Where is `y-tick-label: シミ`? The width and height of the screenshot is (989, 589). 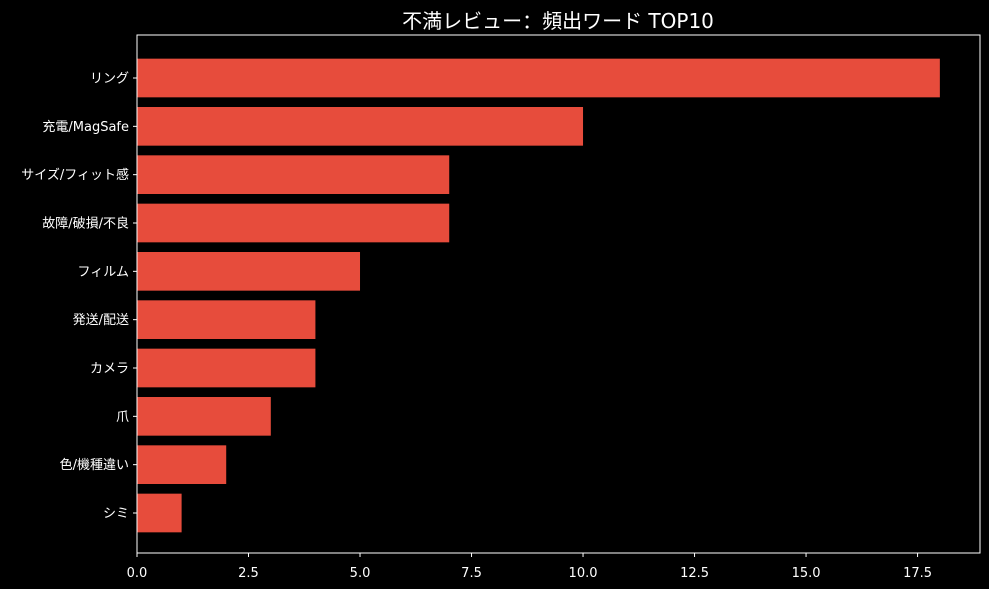 y-tick-label: シミ is located at coordinates (116, 514).